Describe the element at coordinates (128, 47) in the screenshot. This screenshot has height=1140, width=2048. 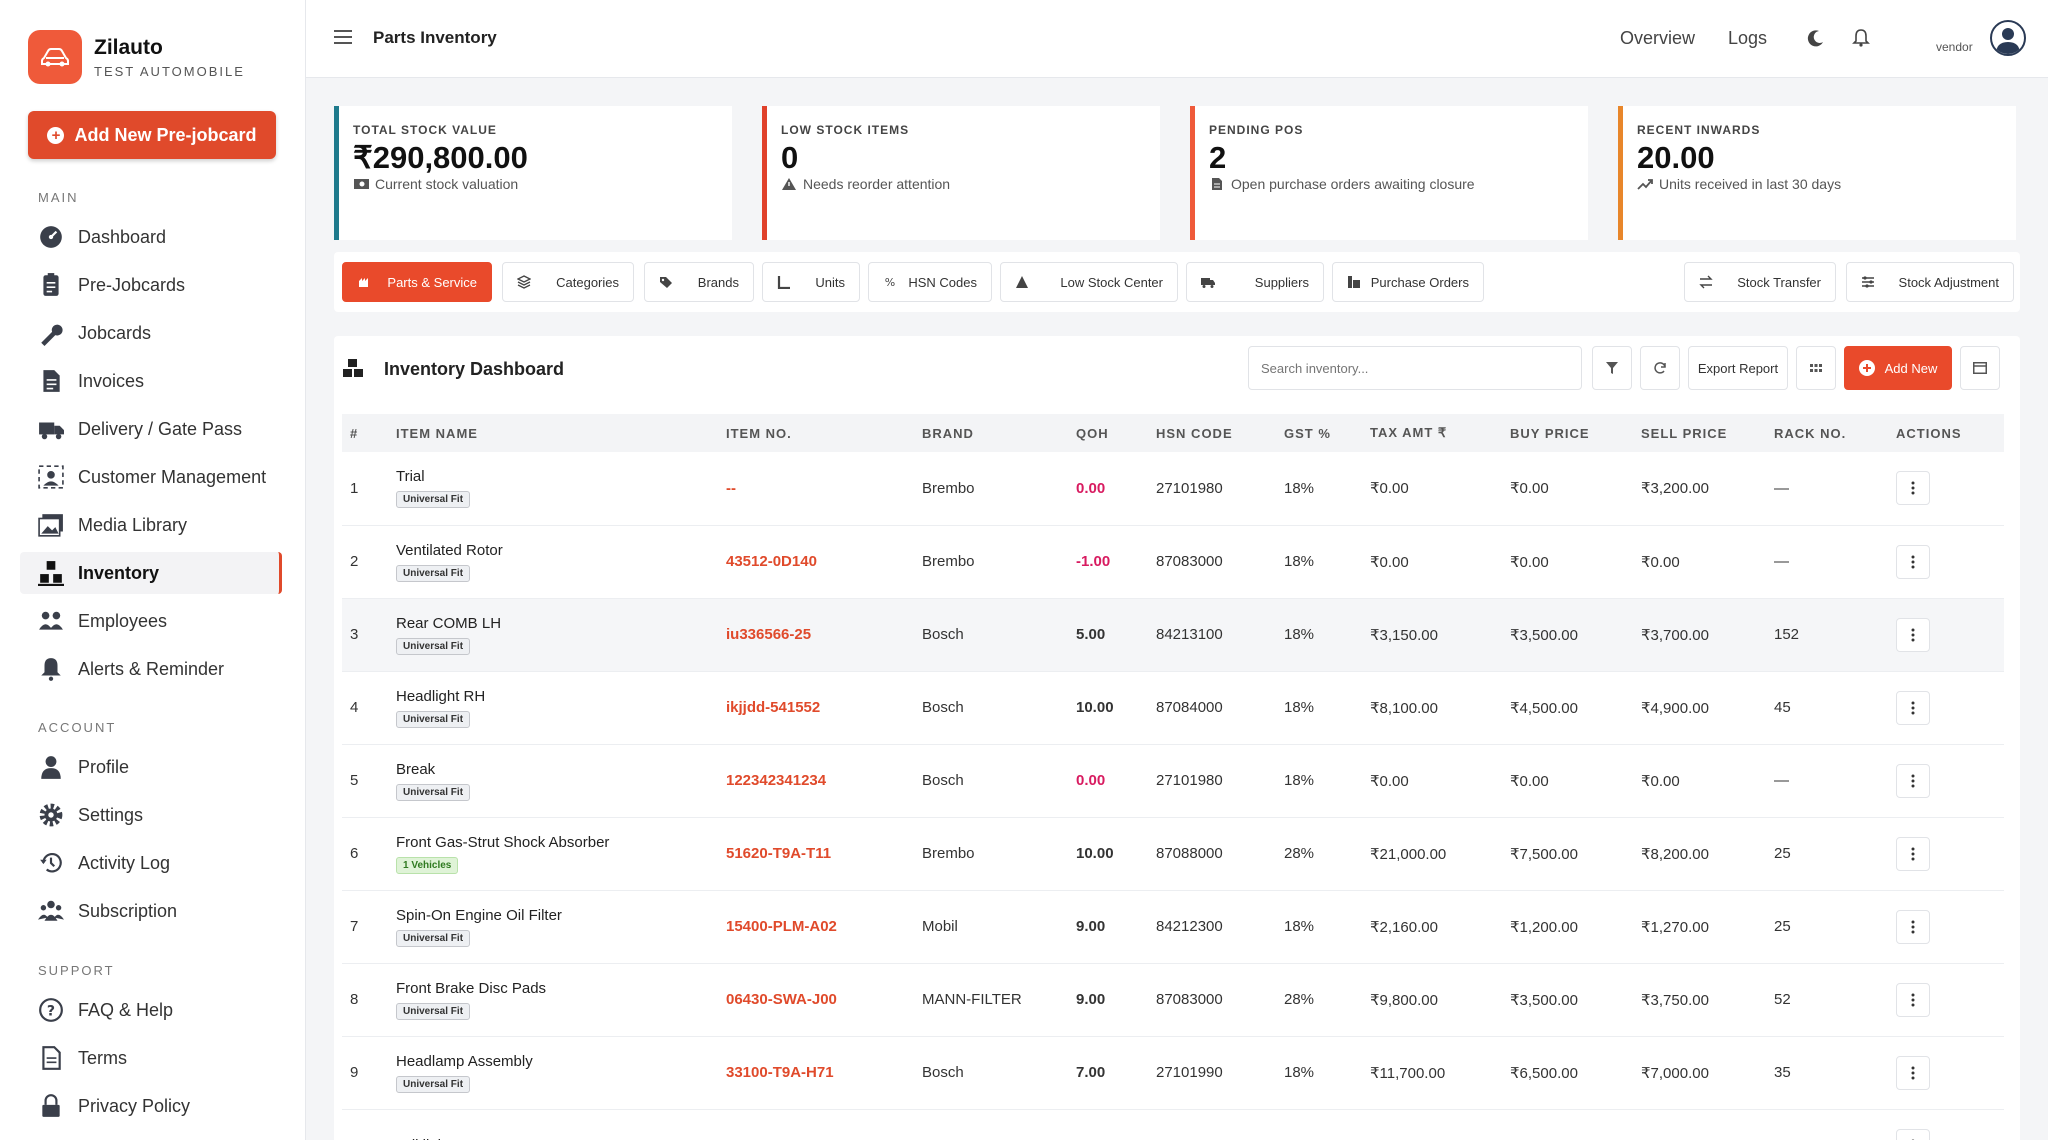
I see `brand-name: Zilauto` at that location.